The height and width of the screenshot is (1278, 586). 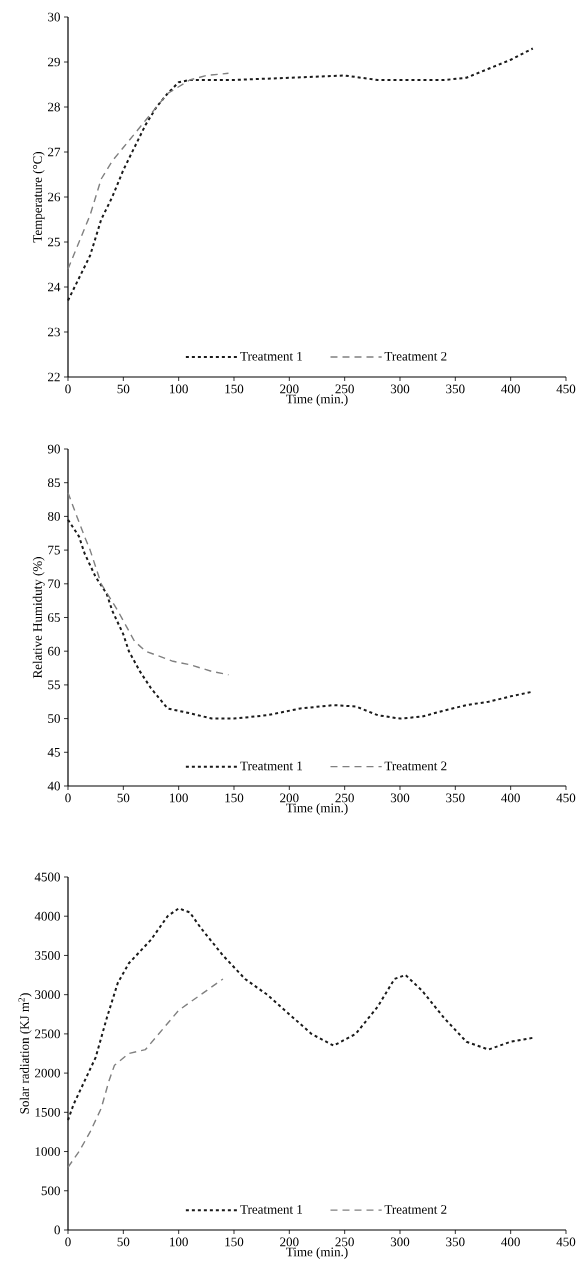 I want to click on y-tick-label: 40, so click(x=53, y=786).